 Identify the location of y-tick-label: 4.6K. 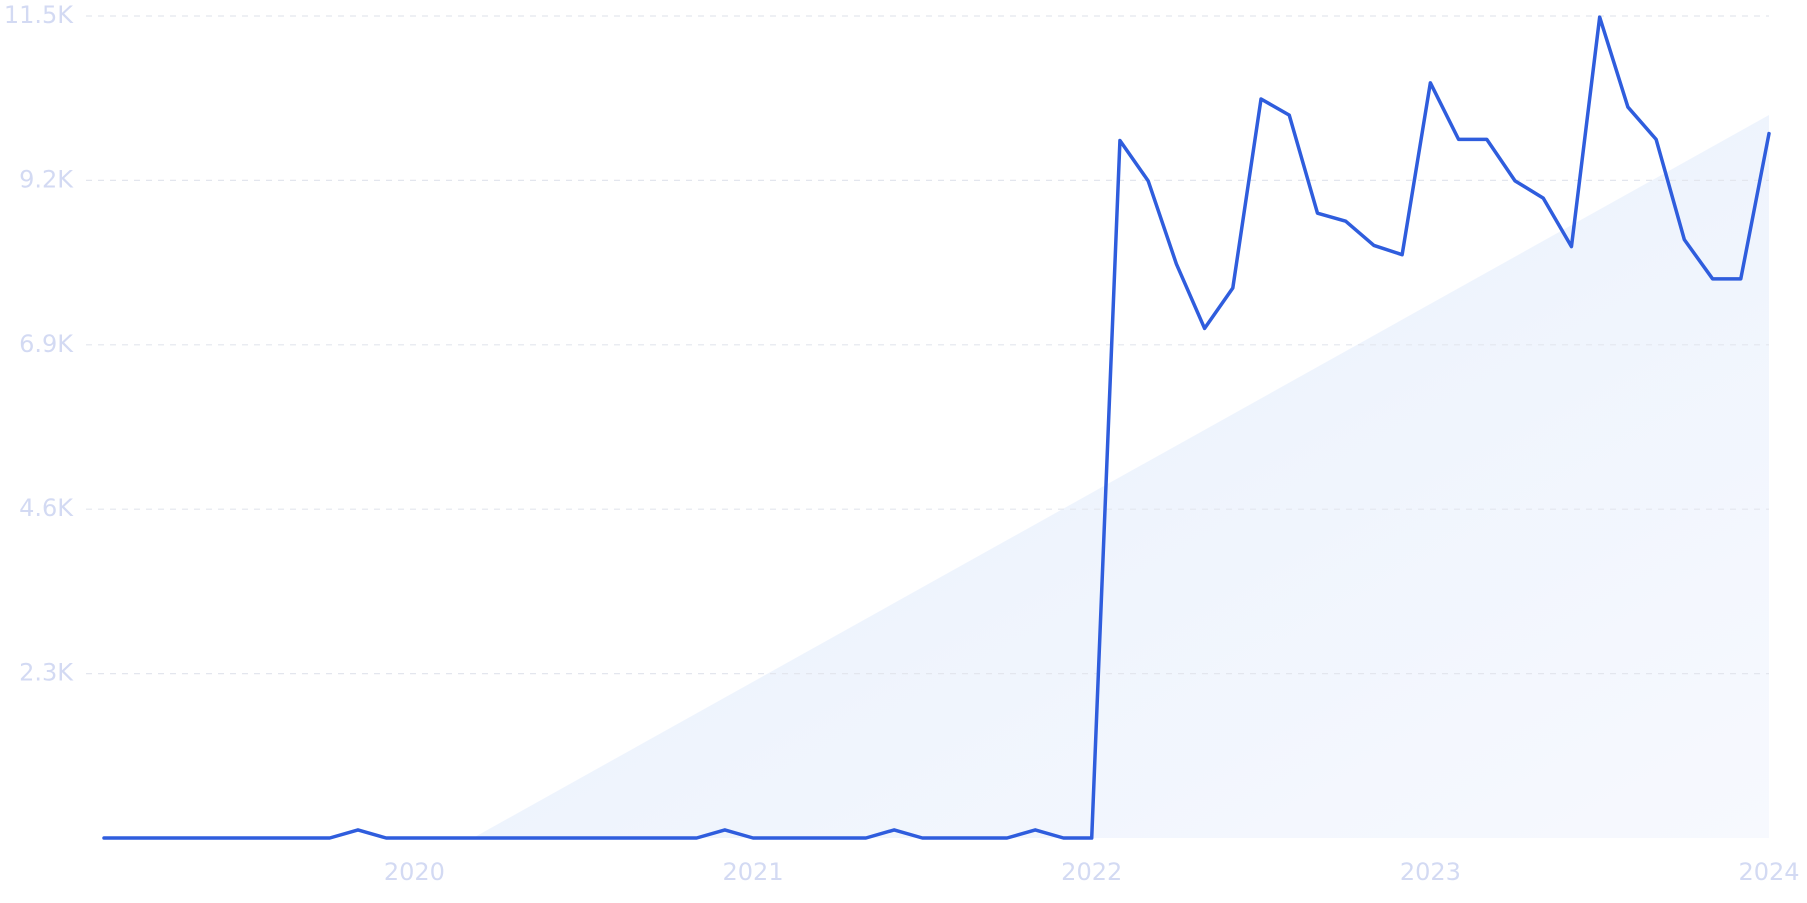
(46, 508).